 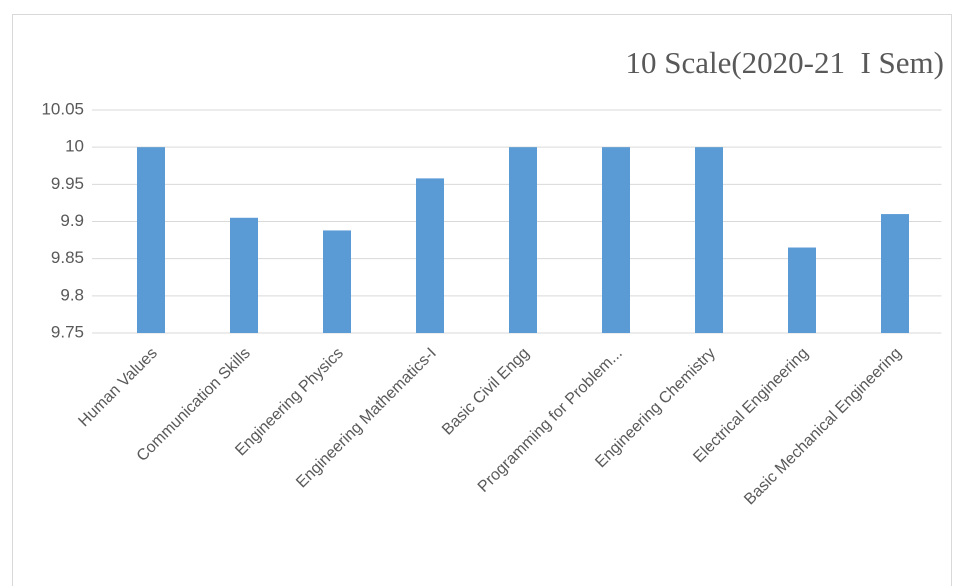 What do you see at coordinates (74, 146) in the screenshot?
I see `y-tick-label: 10` at bounding box center [74, 146].